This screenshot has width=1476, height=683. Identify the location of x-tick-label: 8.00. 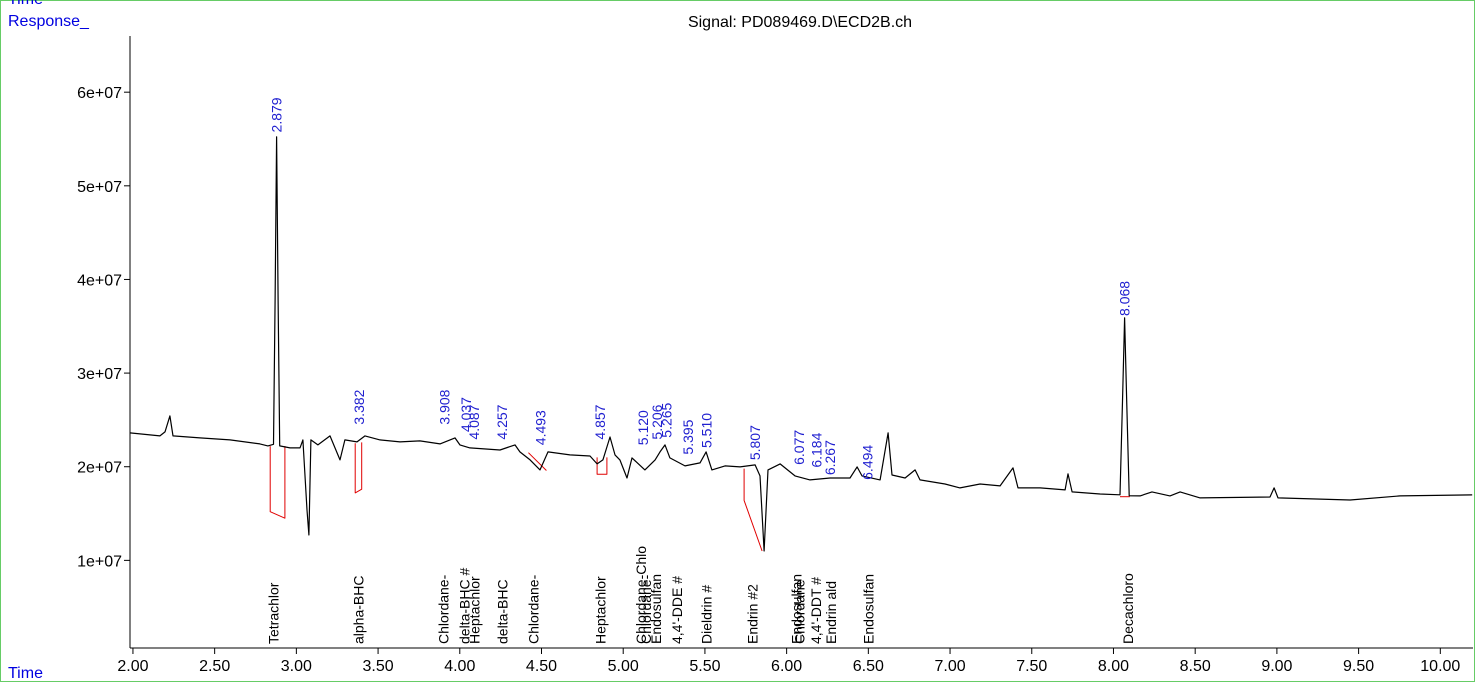
(1113, 666).